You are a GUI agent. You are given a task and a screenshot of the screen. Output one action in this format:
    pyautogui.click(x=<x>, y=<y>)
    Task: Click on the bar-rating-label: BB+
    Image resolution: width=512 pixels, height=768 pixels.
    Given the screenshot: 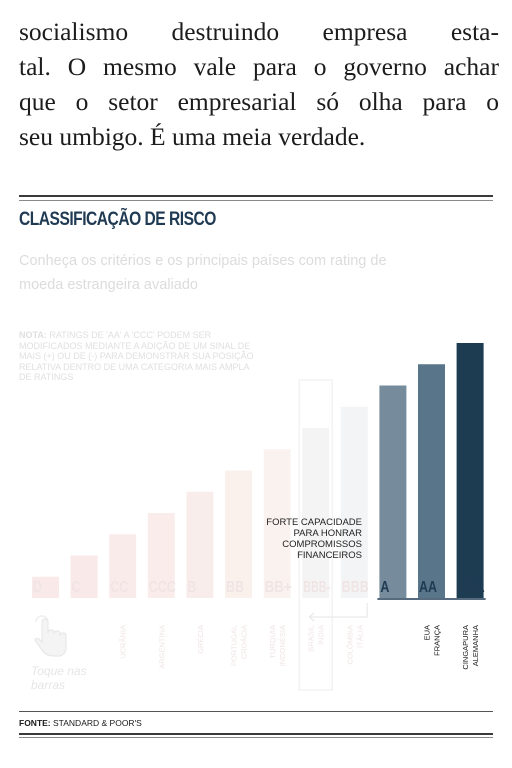 What is the action you would take?
    pyautogui.click(x=278, y=587)
    